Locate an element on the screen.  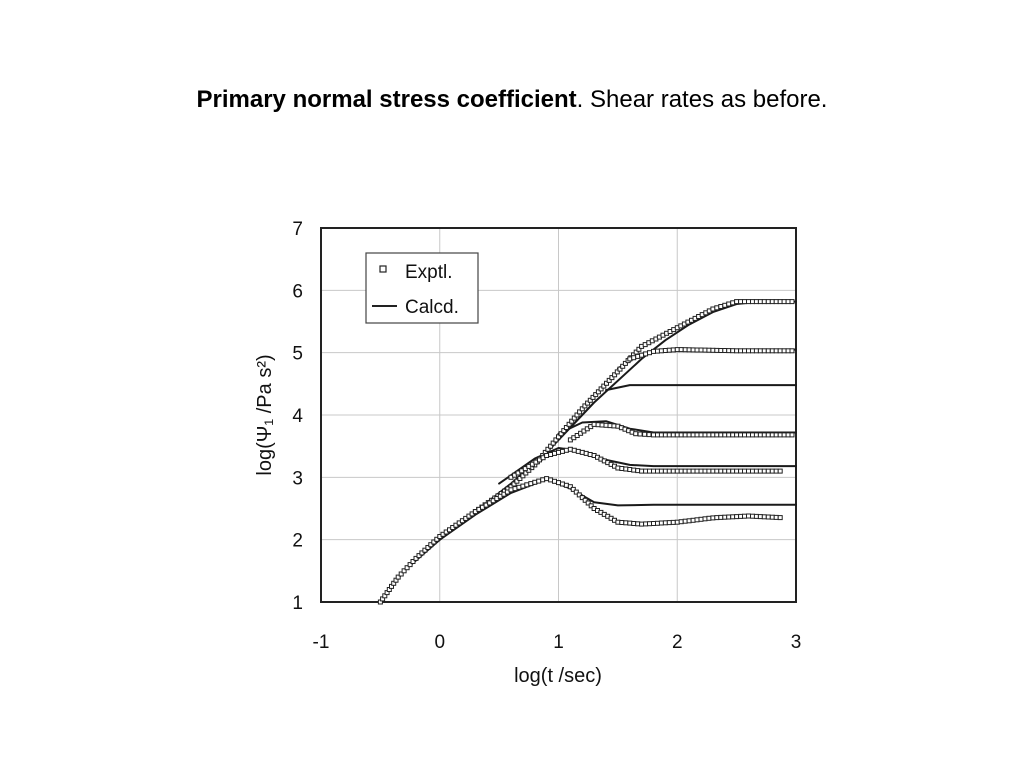
y-tick-labels: 1 2 3 4 5 6 7 is located at coordinates (297, 416).